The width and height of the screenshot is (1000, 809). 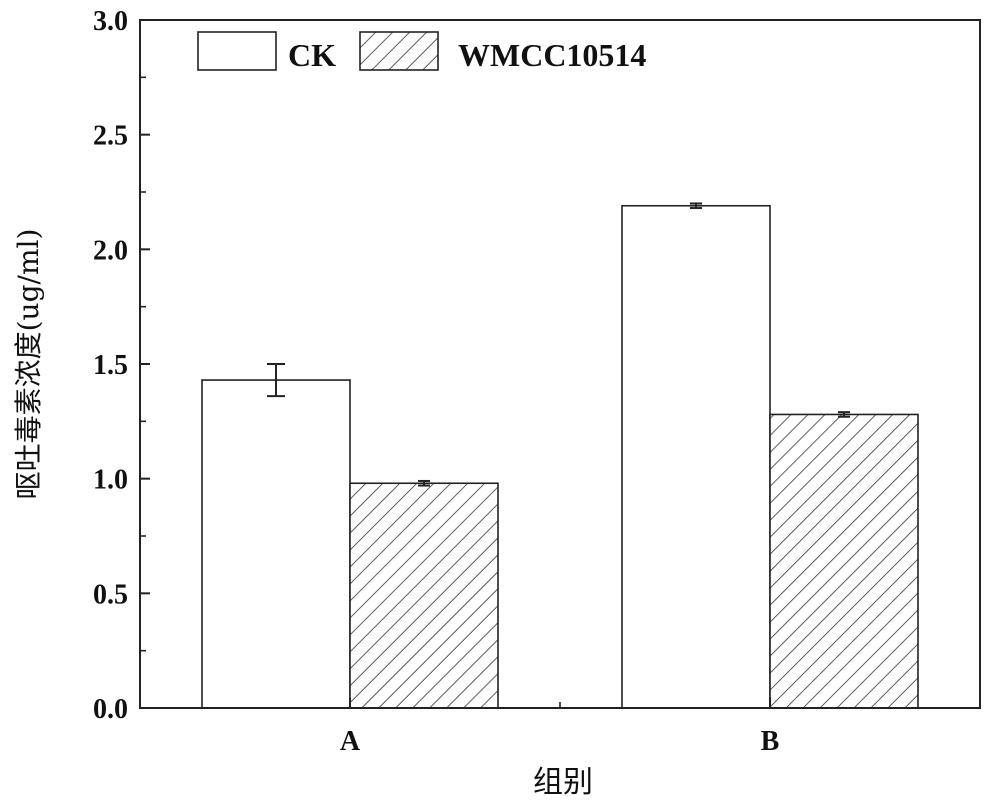 What do you see at coordinates (696, 456) in the screenshot?
I see `bar-b-ck` at bounding box center [696, 456].